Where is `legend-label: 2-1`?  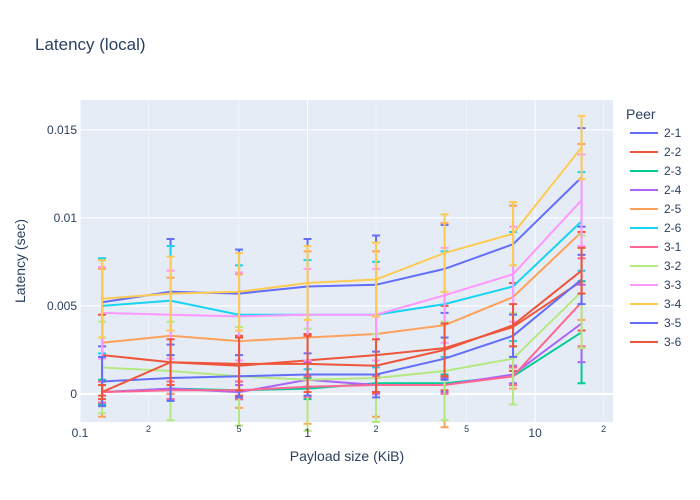 legend-label: 2-1 is located at coordinates (673, 133).